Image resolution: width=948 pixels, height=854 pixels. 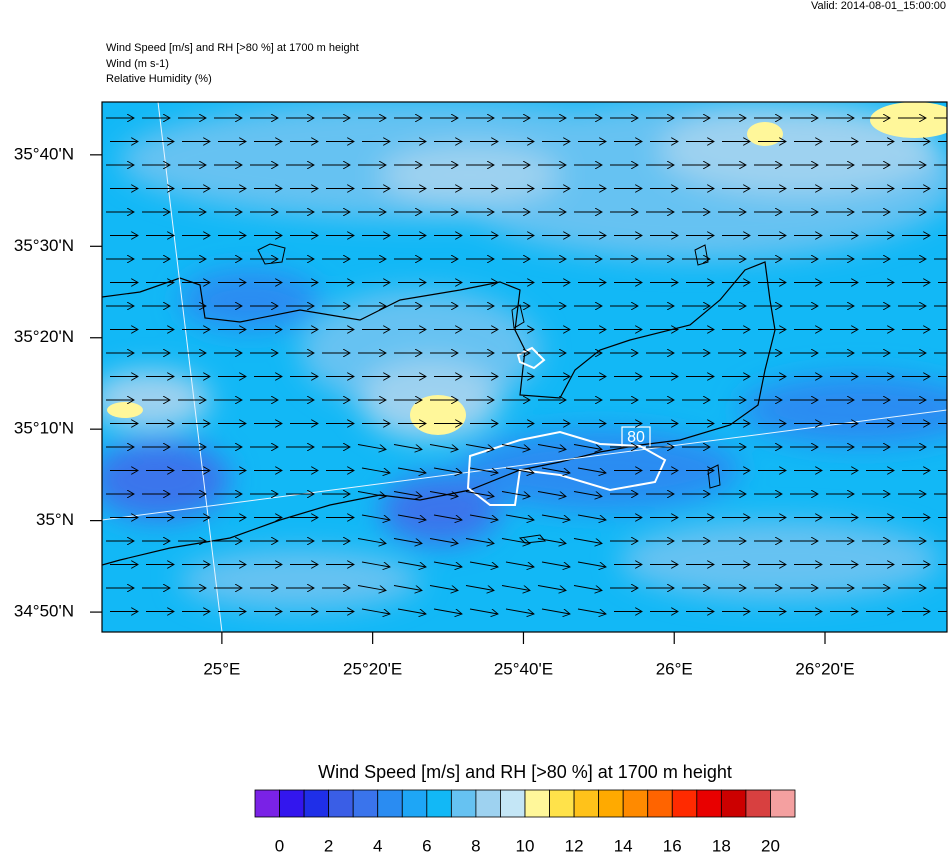 What do you see at coordinates (426, 845) in the screenshot?
I see `colorbar-tick-label: 6` at bounding box center [426, 845].